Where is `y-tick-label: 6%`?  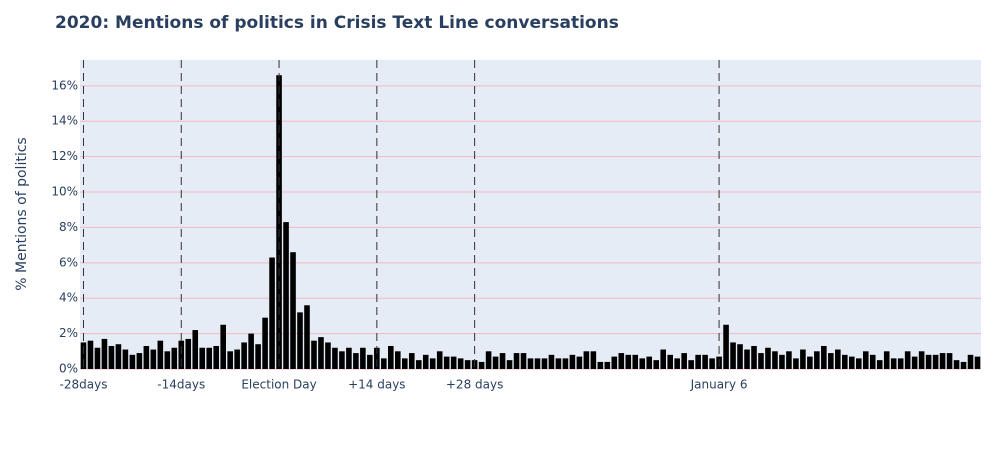 y-tick-label: 6% is located at coordinates (68, 262).